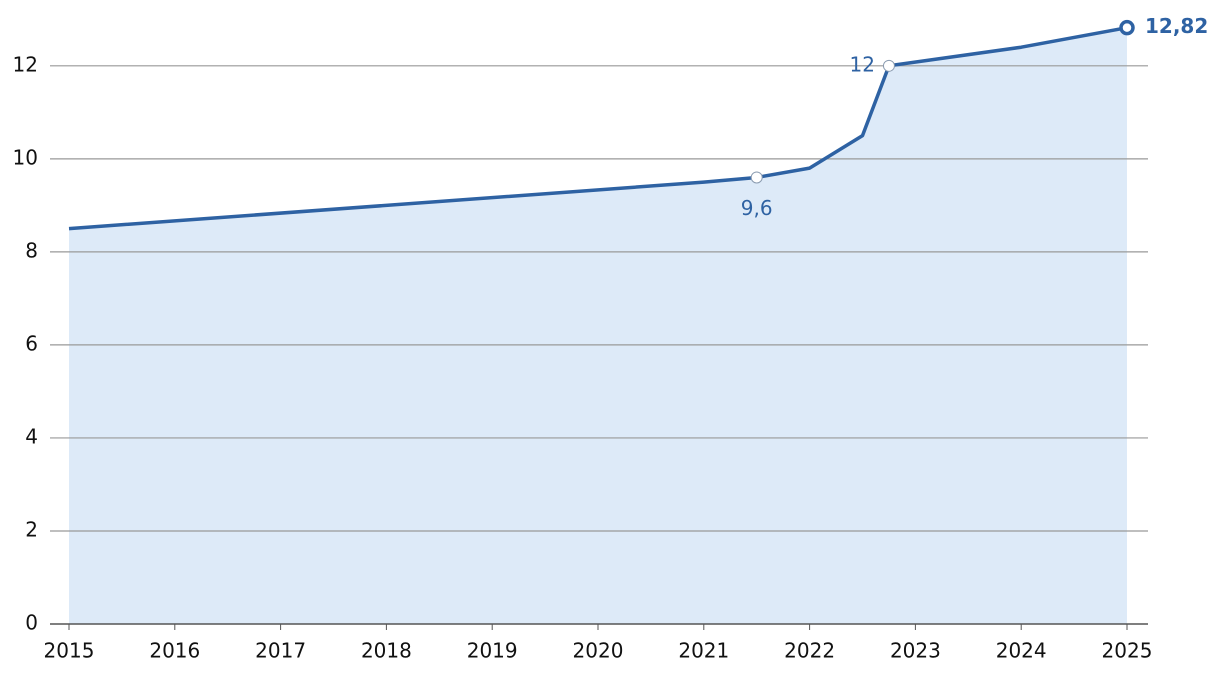  Describe the element at coordinates (174, 651) in the screenshot. I see `x-tick-label: 2016` at that location.